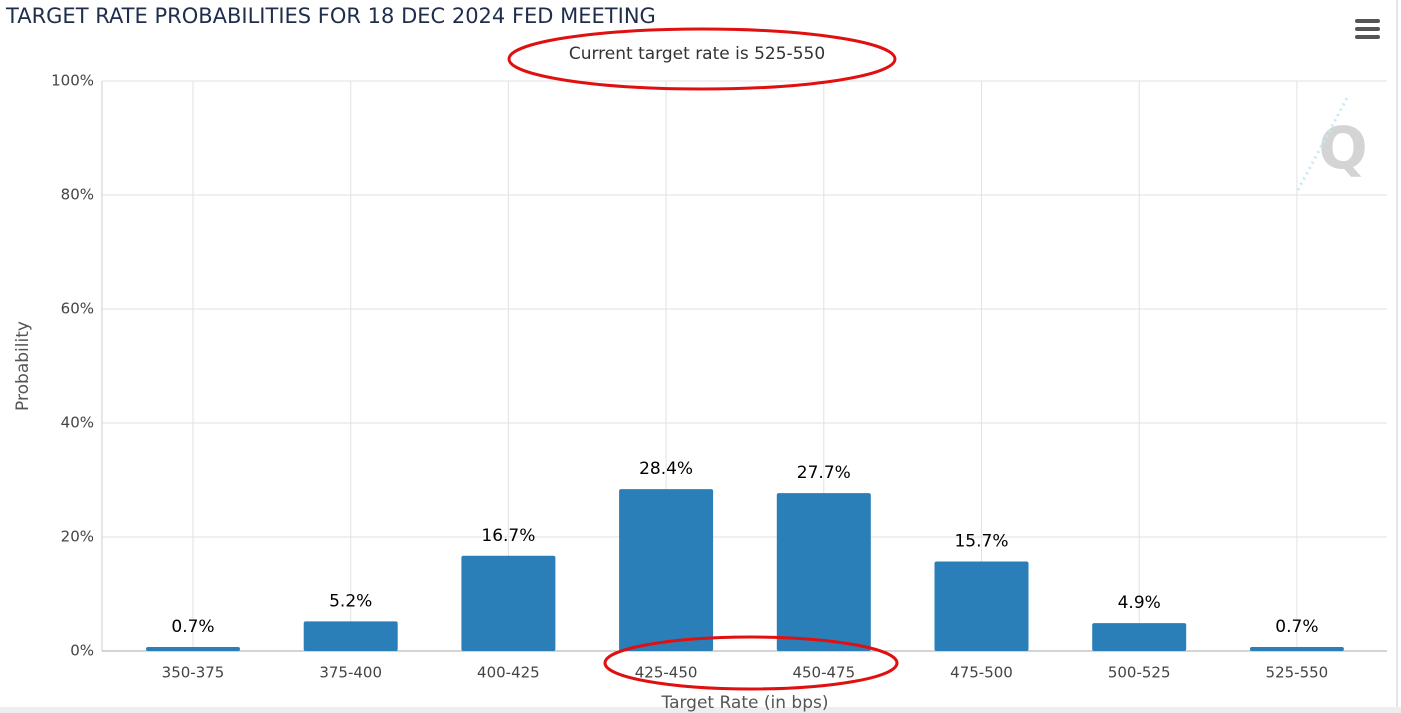  Describe the element at coordinates (77, 195) in the screenshot. I see `y-tick-label: 80%` at that location.